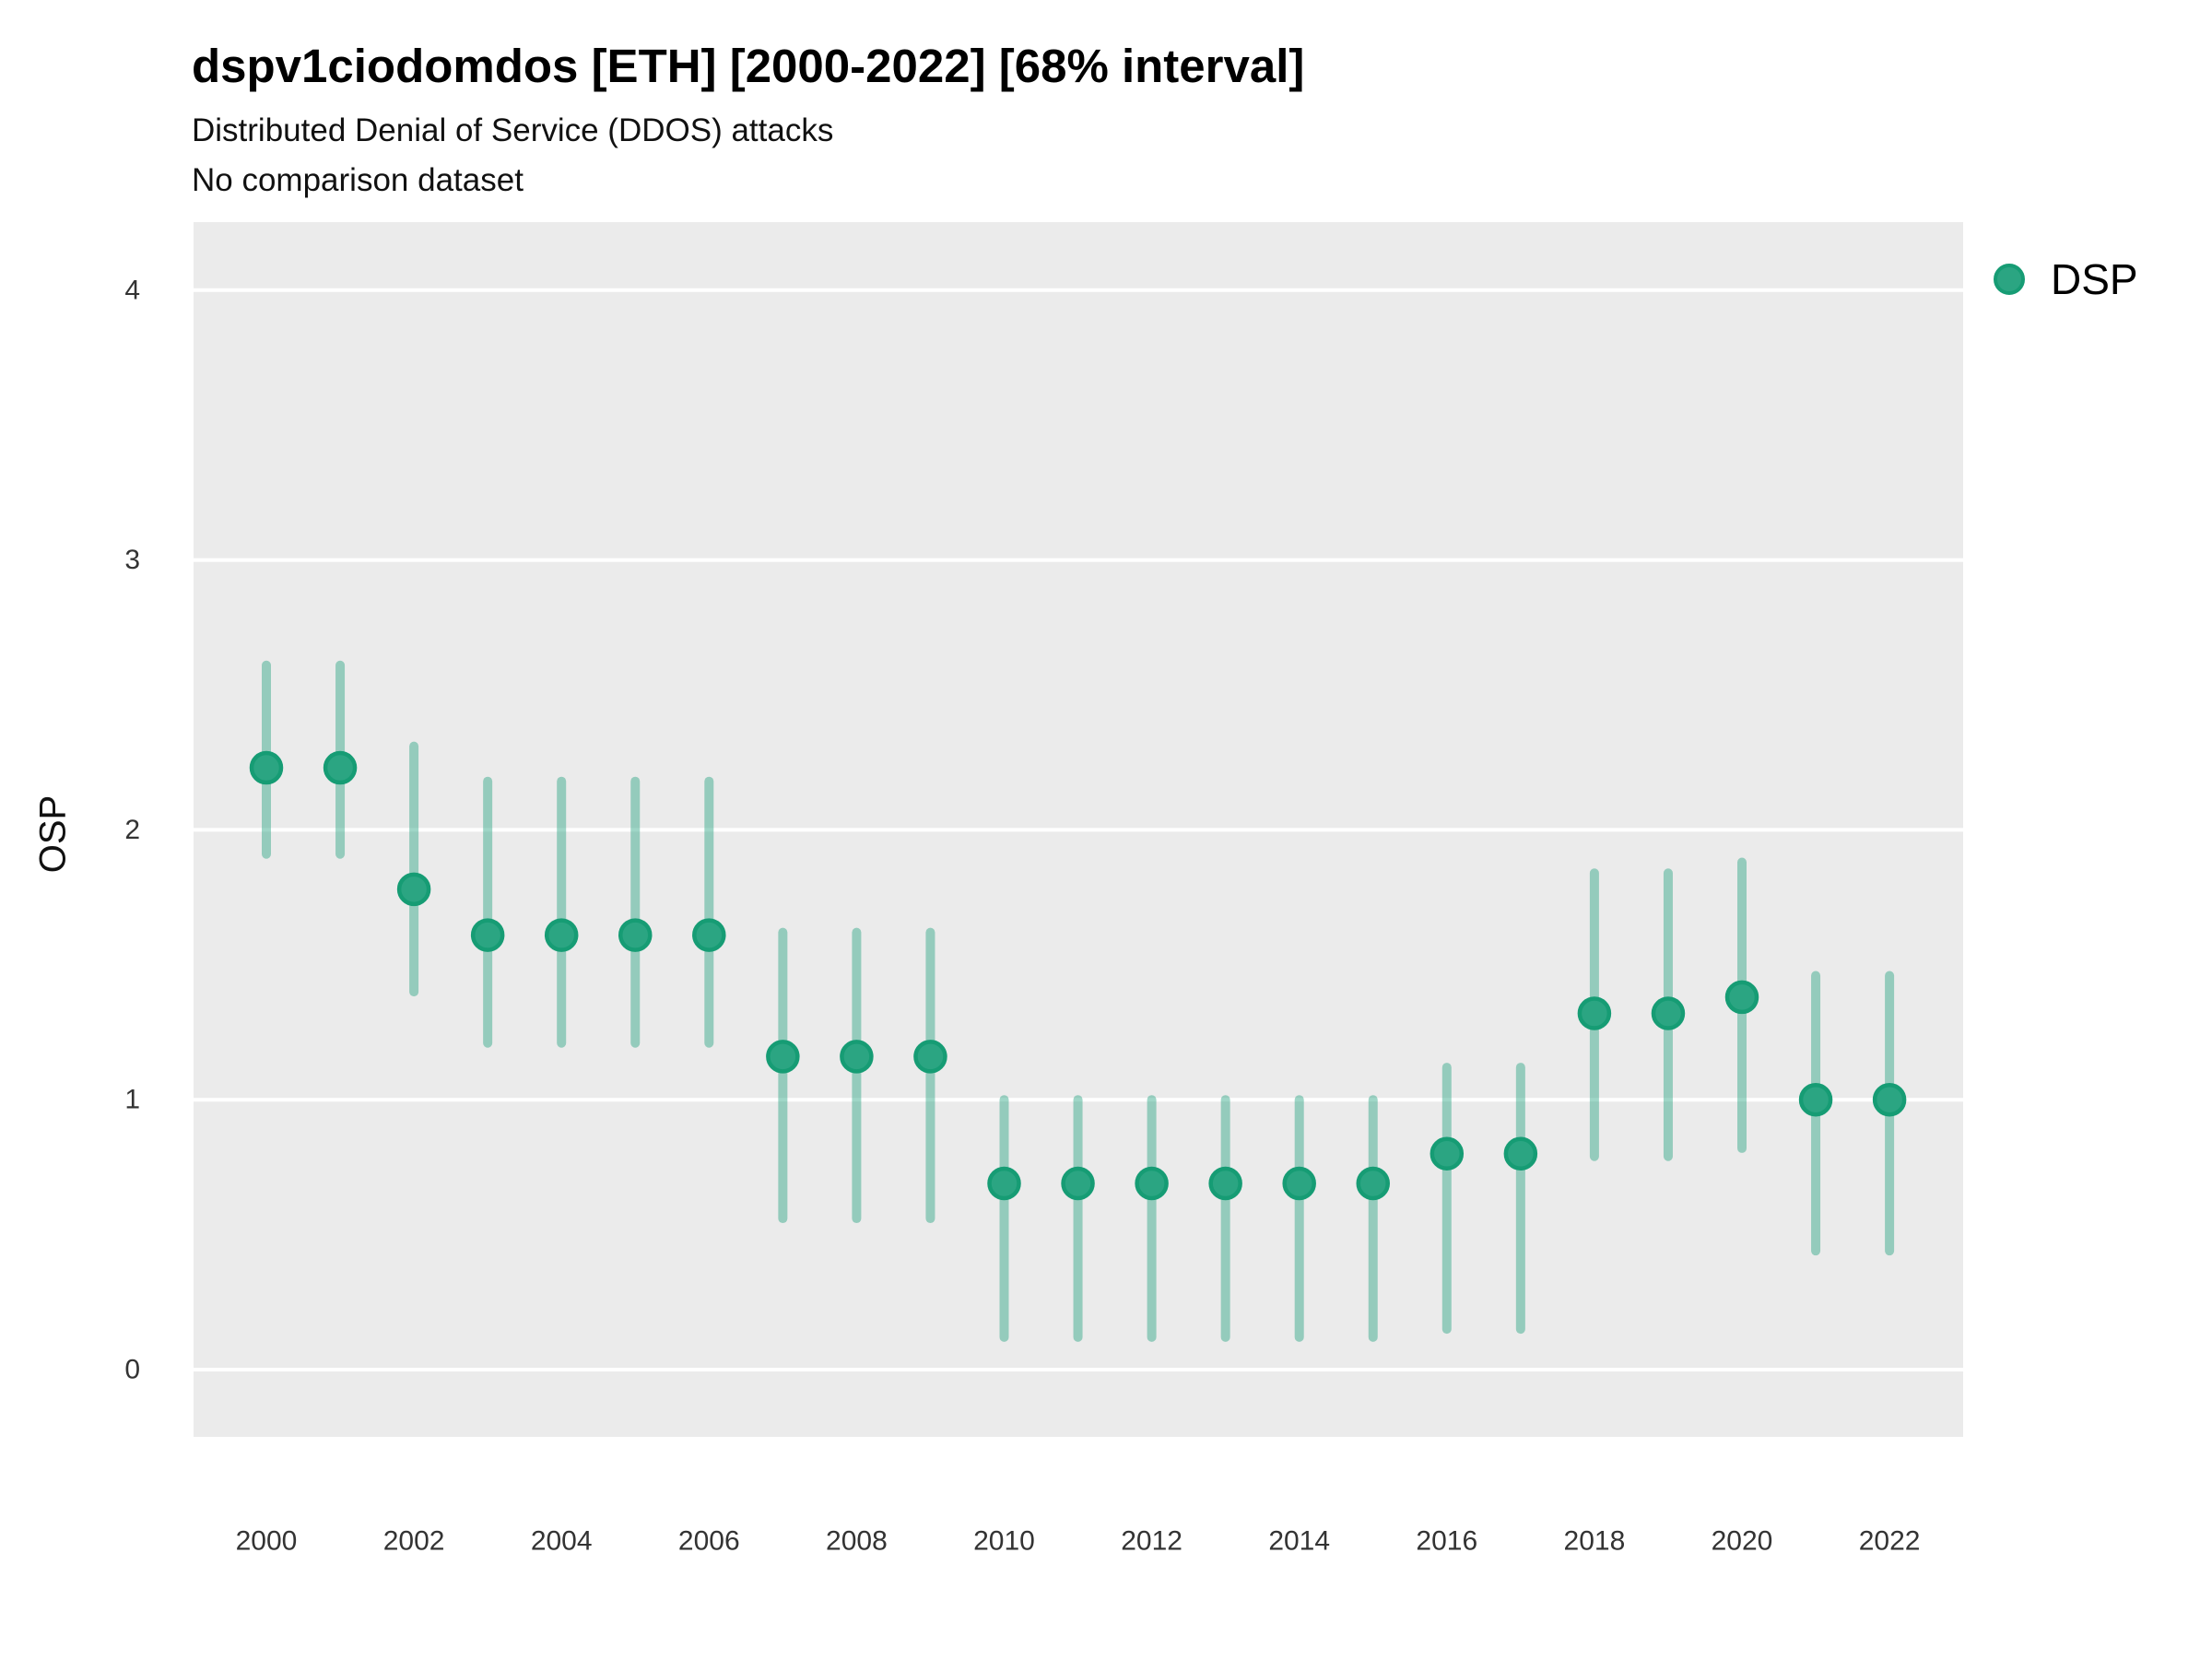  Describe the element at coordinates (561, 935) in the screenshot. I see `point-2004` at that location.